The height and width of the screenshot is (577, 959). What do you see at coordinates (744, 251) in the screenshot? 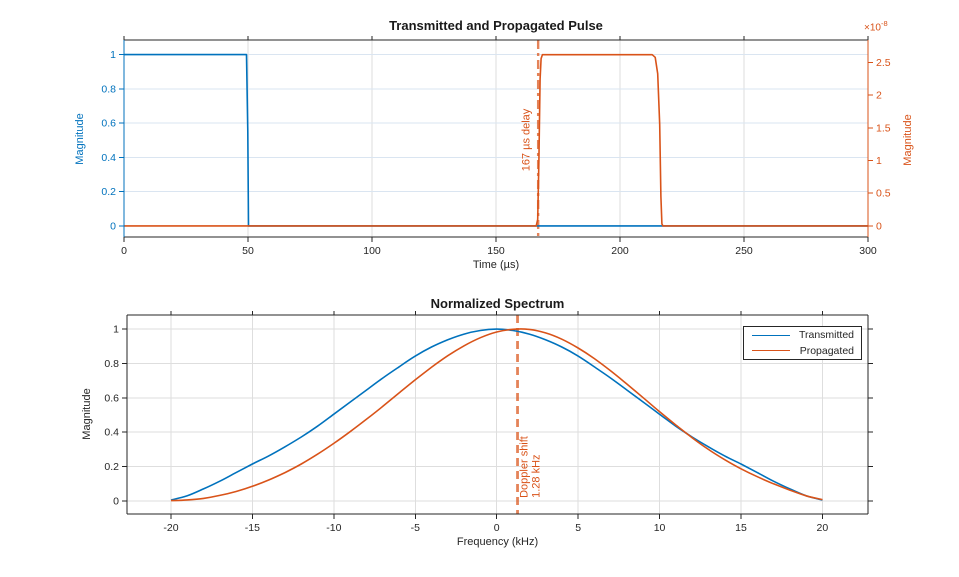
I see `x-tick-label: 250` at bounding box center [744, 251].